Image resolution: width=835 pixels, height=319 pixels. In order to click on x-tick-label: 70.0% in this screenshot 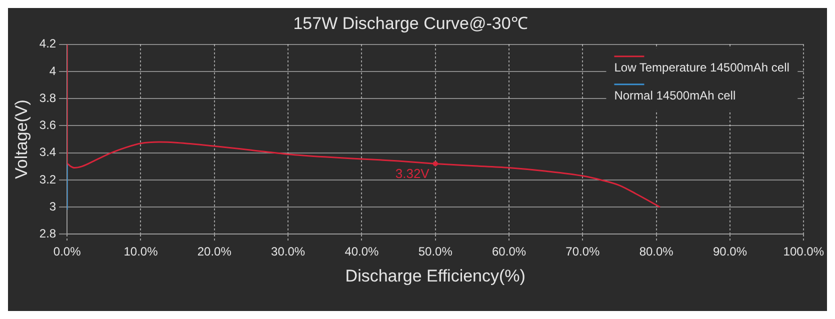, I will do `click(583, 251)`.